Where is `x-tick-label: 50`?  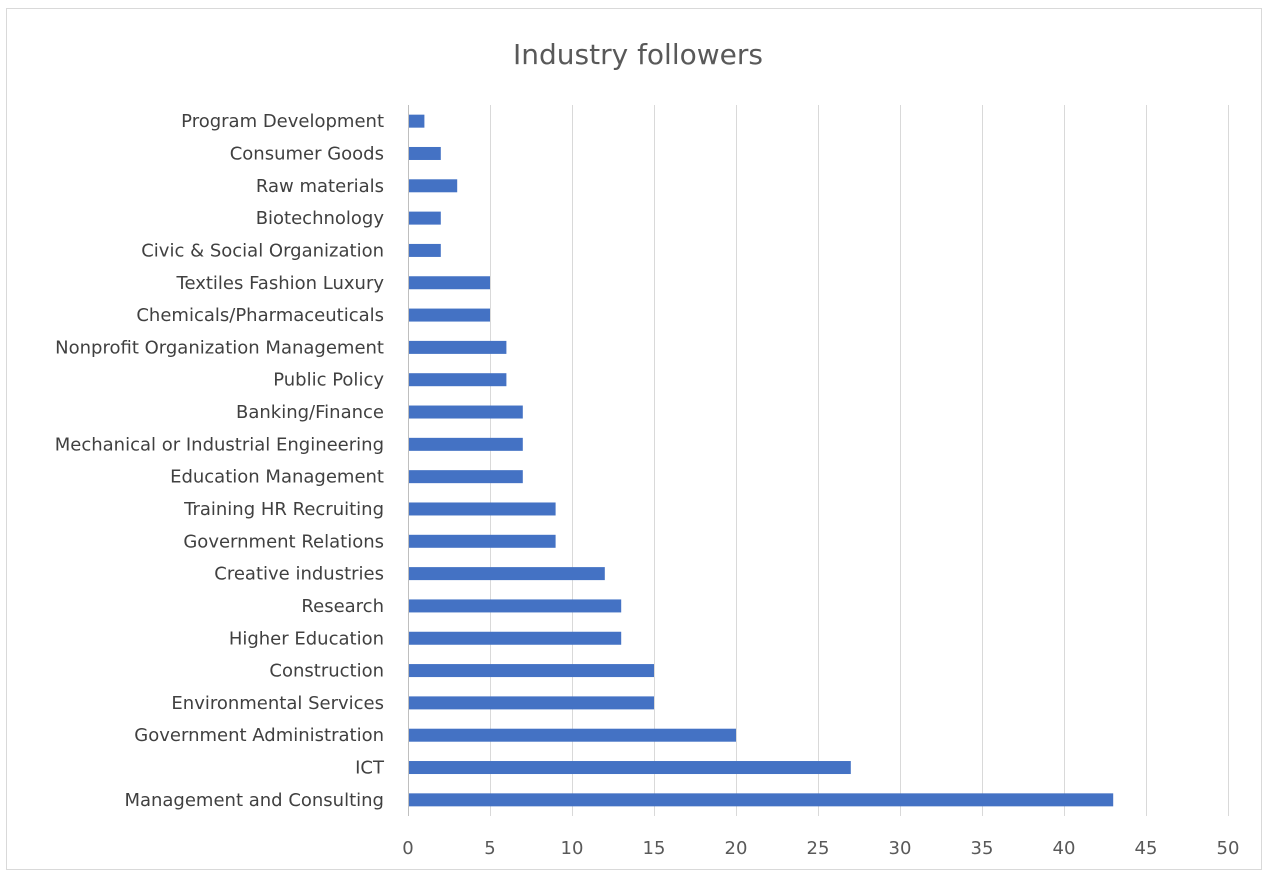 x-tick-label: 50 is located at coordinates (1228, 848).